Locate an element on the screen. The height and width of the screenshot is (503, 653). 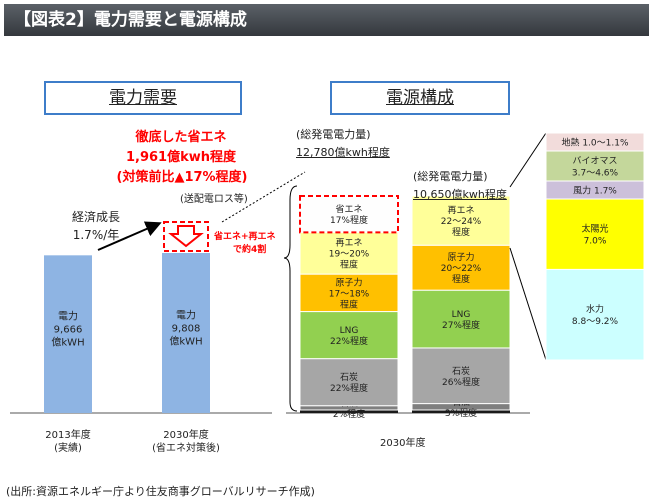
year-label: 2030年度 is located at coordinates (403, 443).